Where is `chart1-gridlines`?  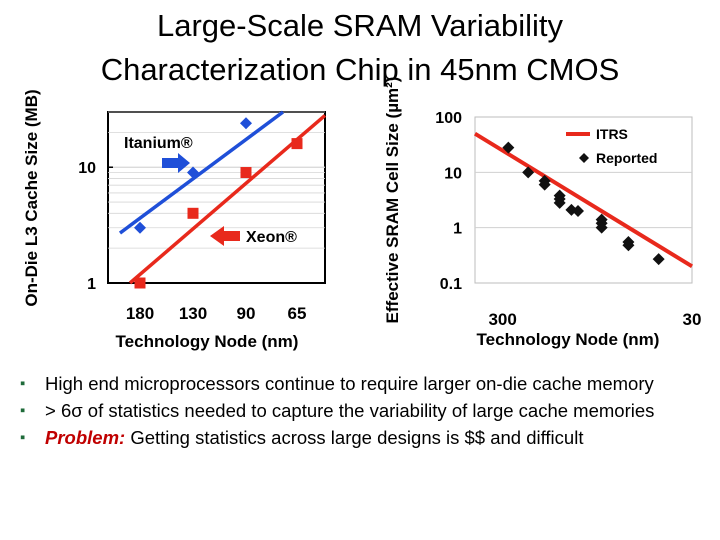 chart1-gridlines is located at coordinates (216, 180).